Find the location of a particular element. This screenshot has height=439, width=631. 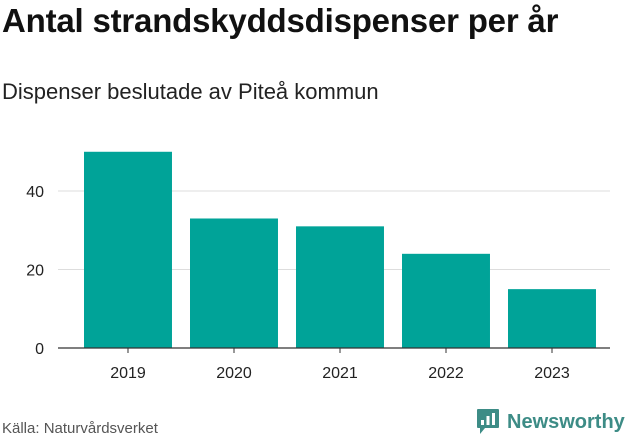

brand-logo: Newsworthy is located at coordinates (550, 422).